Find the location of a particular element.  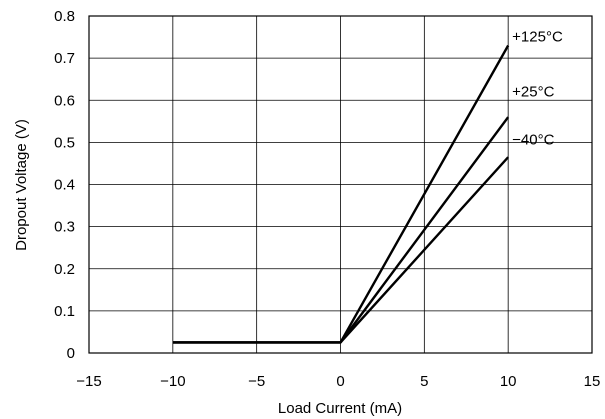

x-tick-label: 0 is located at coordinates (340, 381).